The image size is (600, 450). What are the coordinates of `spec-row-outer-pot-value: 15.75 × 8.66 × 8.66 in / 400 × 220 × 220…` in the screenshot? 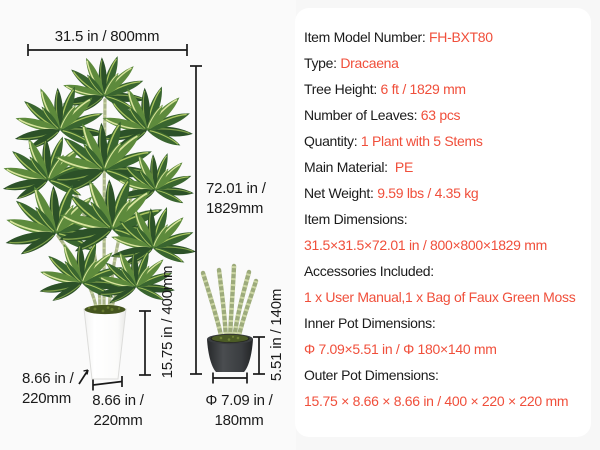 It's located at (443, 401).